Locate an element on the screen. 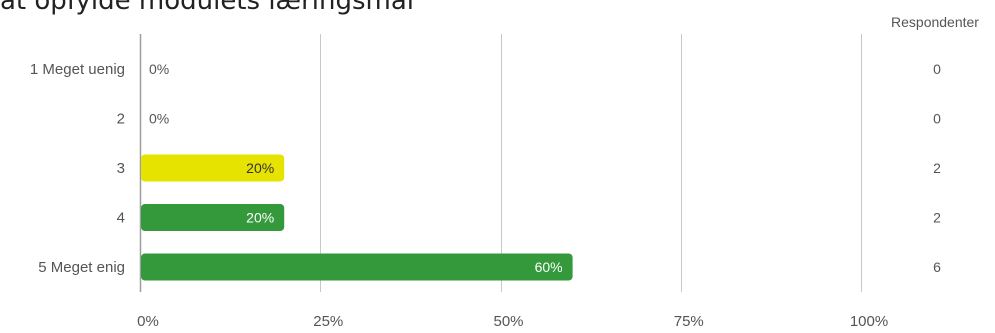  category-label: 5 Meget enig is located at coordinates (81, 267).